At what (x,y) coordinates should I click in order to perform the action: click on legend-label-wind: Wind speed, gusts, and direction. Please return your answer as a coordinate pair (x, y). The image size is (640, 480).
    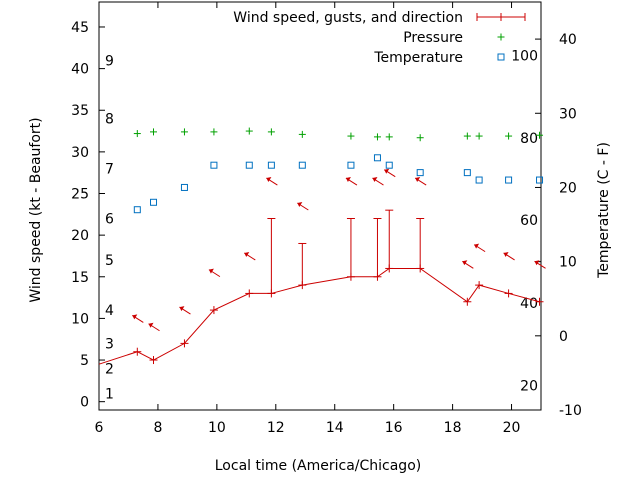
    Looking at the image, I should click on (348, 18).